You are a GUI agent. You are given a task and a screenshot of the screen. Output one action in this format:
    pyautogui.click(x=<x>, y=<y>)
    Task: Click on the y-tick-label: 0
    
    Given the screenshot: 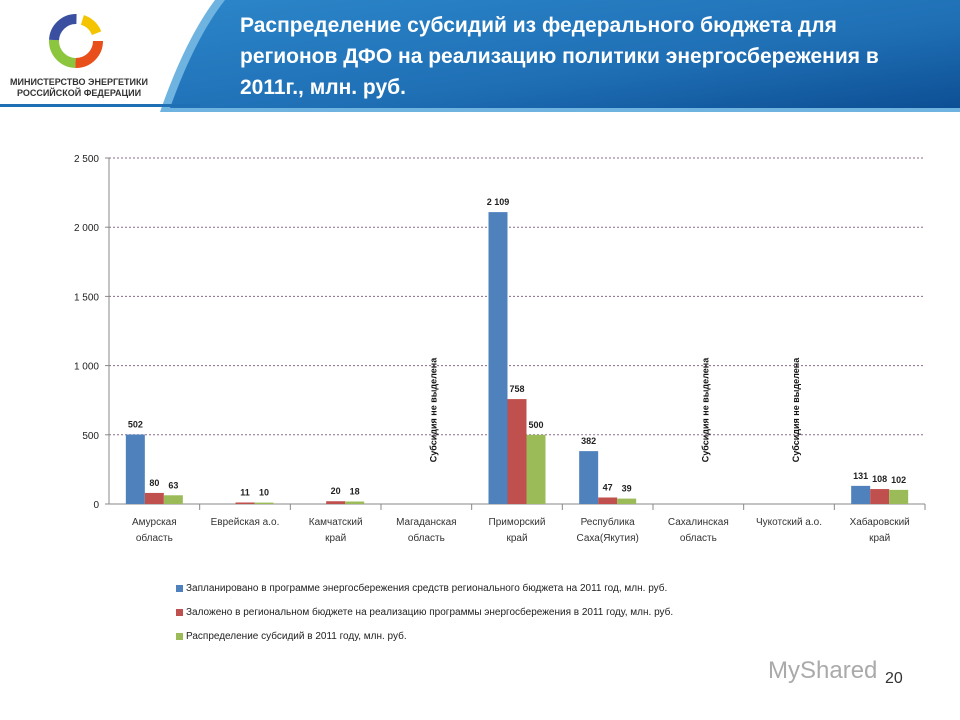 What is the action you would take?
    pyautogui.click(x=96, y=505)
    